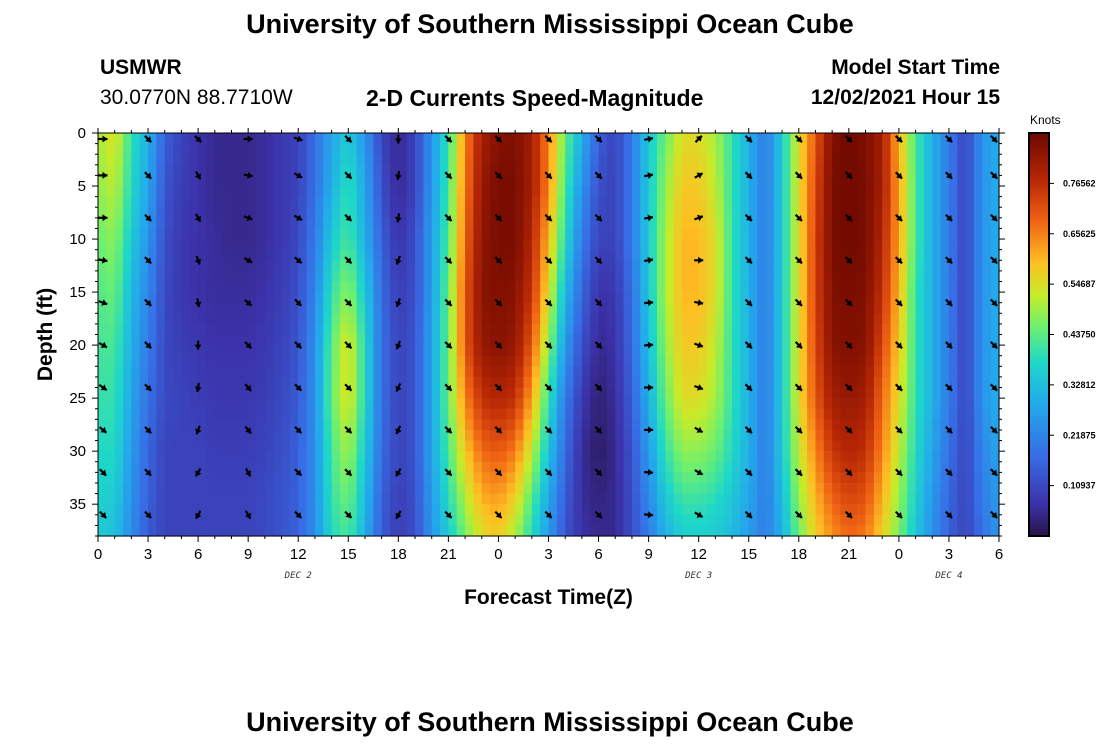  Describe the element at coordinates (498, 554) in the screenshot. I see `x-tick-label: 0` at that location.